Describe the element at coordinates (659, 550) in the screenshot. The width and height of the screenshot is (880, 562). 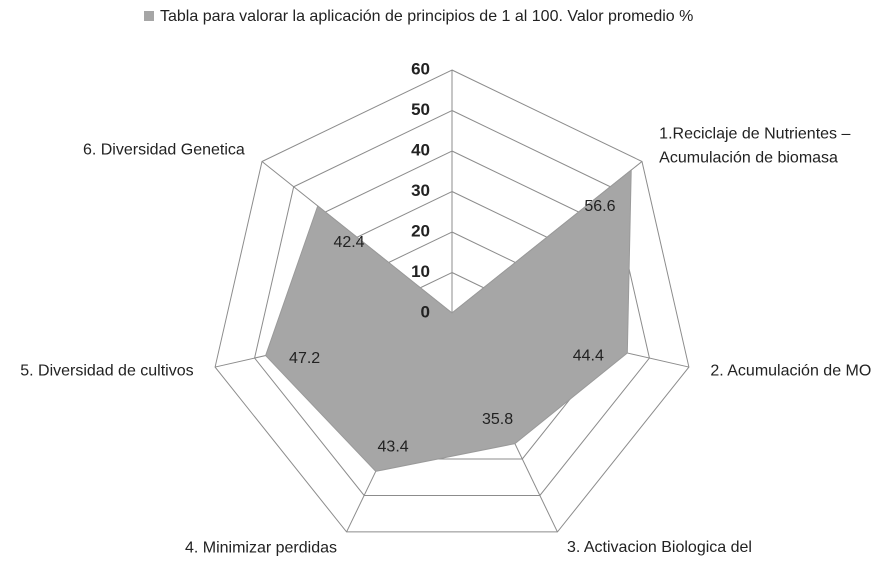
I see `category-label: 3. Activacion Biologica delsuelo` at that location.